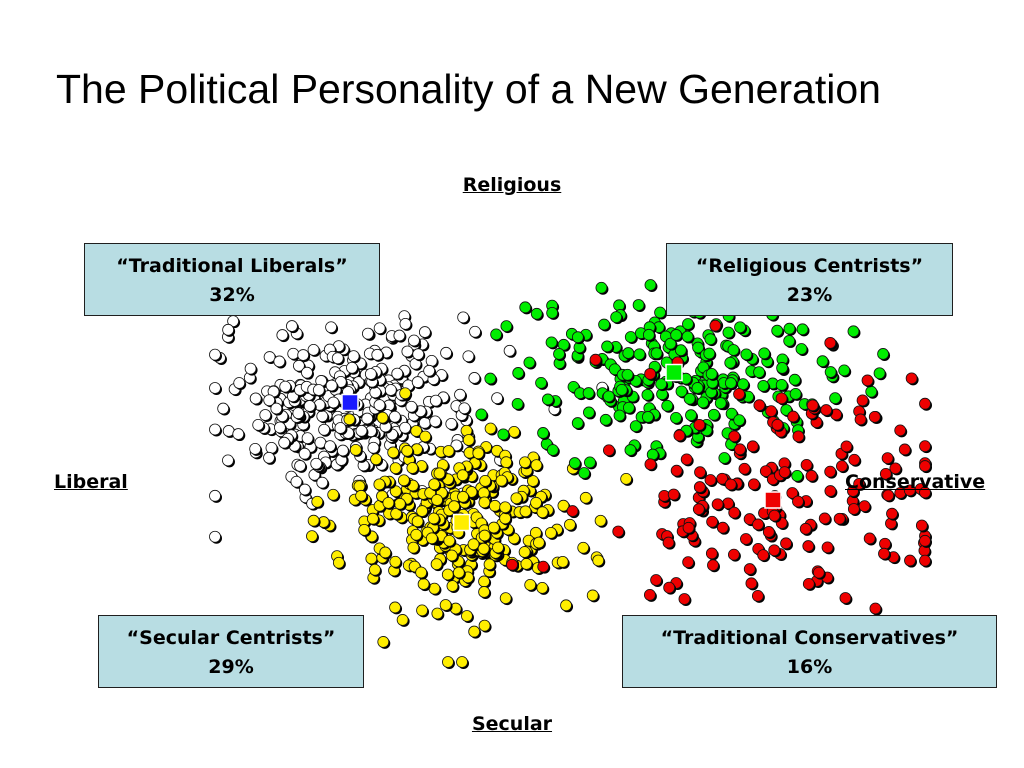 This screenshot has width=1024, height=768. I want to click on cluster-box-traditional-conservatives: “Traditional Conservatives” 16%, so click(809, 651).